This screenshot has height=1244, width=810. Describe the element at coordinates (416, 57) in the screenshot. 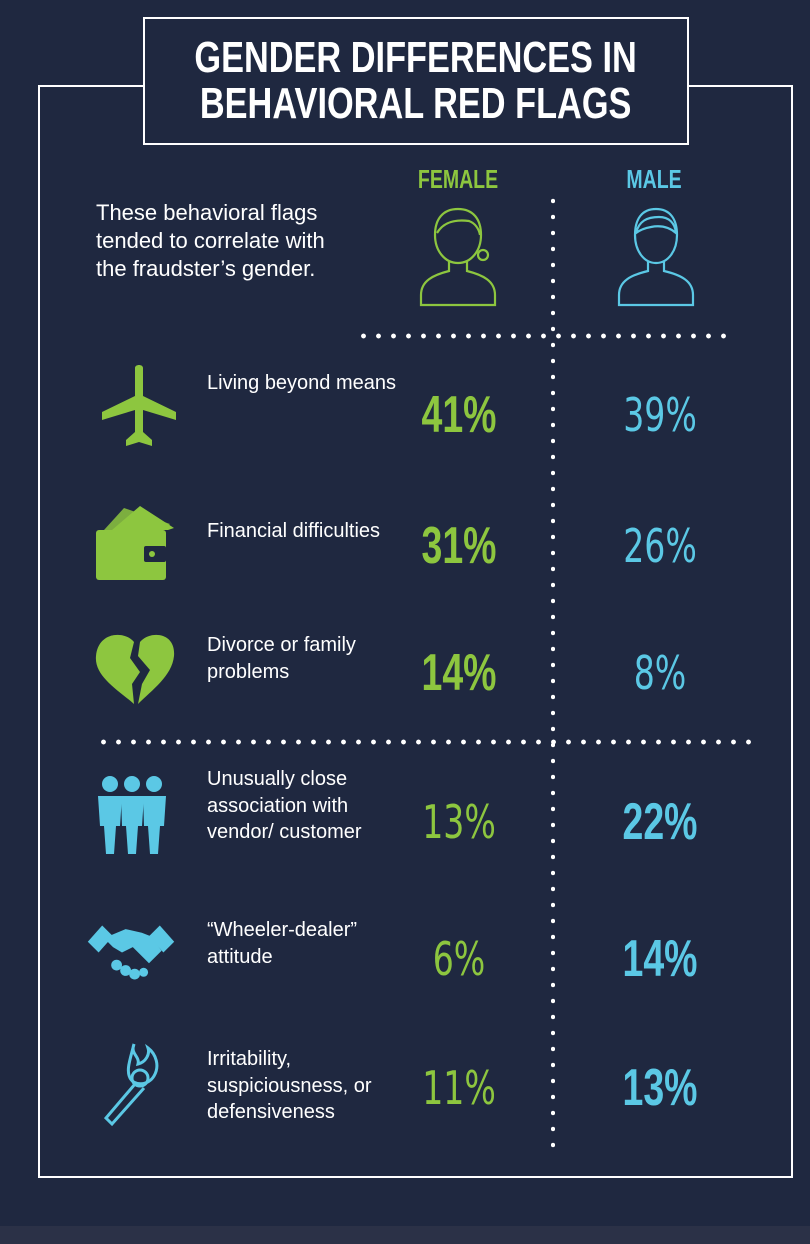

I see `title-line-1: GENDER DIFFERENCES IN` at that location.